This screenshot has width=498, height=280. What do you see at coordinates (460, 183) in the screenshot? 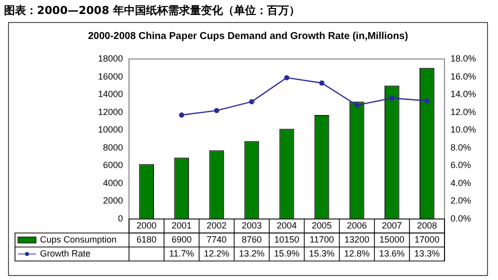
I see `y2-tick-label: 4.0%` at bounding box center [460, 183].